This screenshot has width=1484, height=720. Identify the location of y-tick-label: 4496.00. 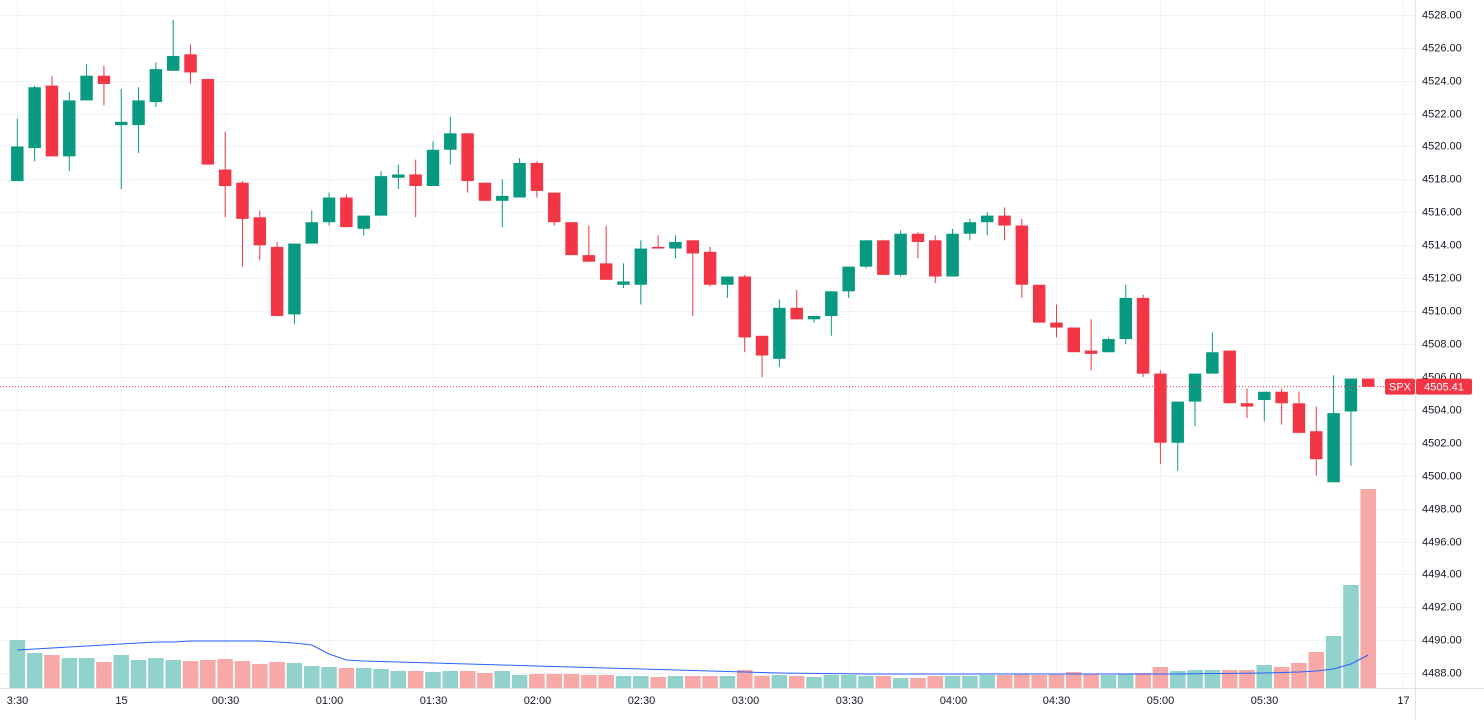
(1442, 542).